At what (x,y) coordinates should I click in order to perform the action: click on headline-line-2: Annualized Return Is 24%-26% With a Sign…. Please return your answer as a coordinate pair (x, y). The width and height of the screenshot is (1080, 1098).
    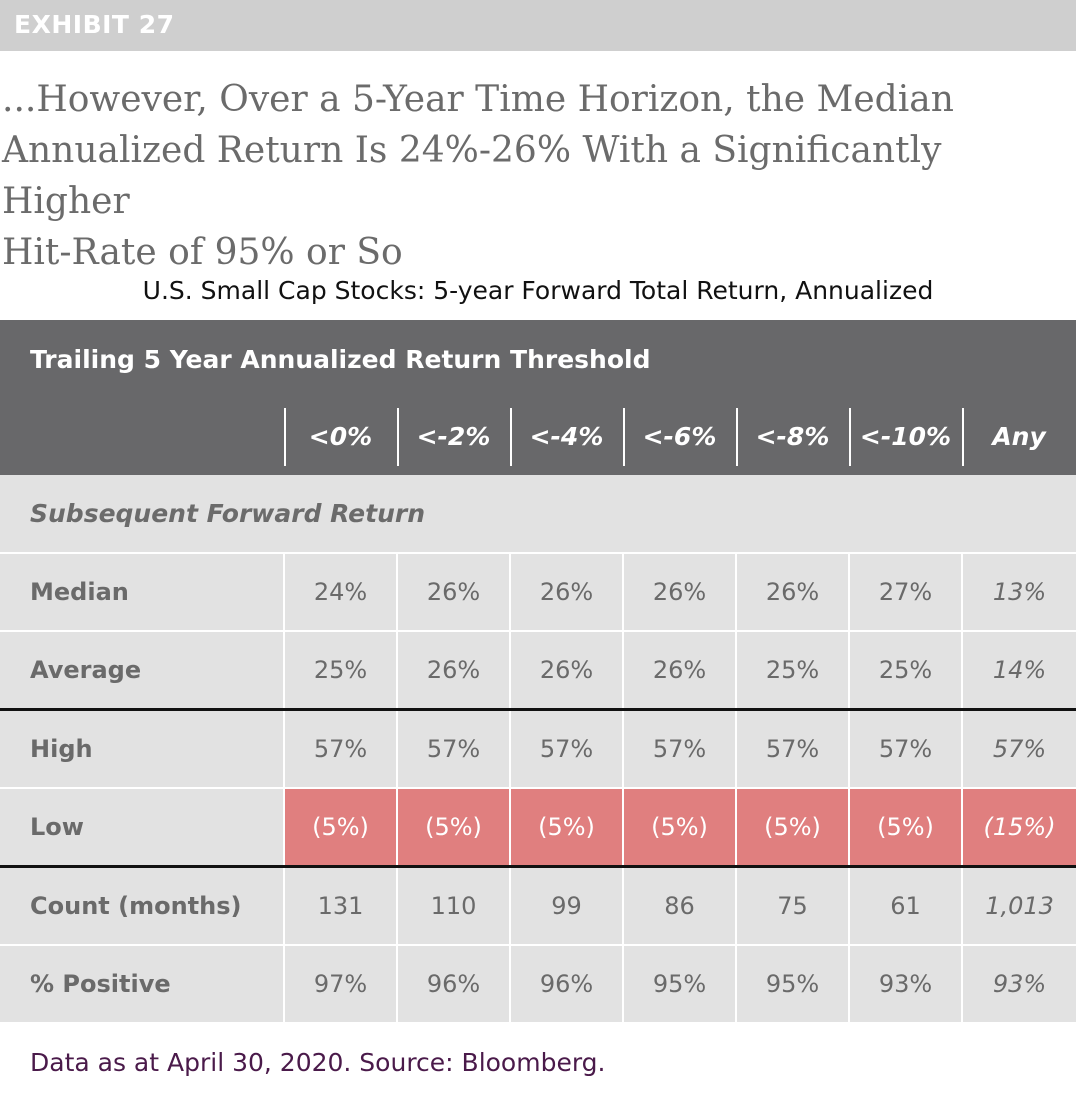
    Looking at the image, I should click on (472, 176).